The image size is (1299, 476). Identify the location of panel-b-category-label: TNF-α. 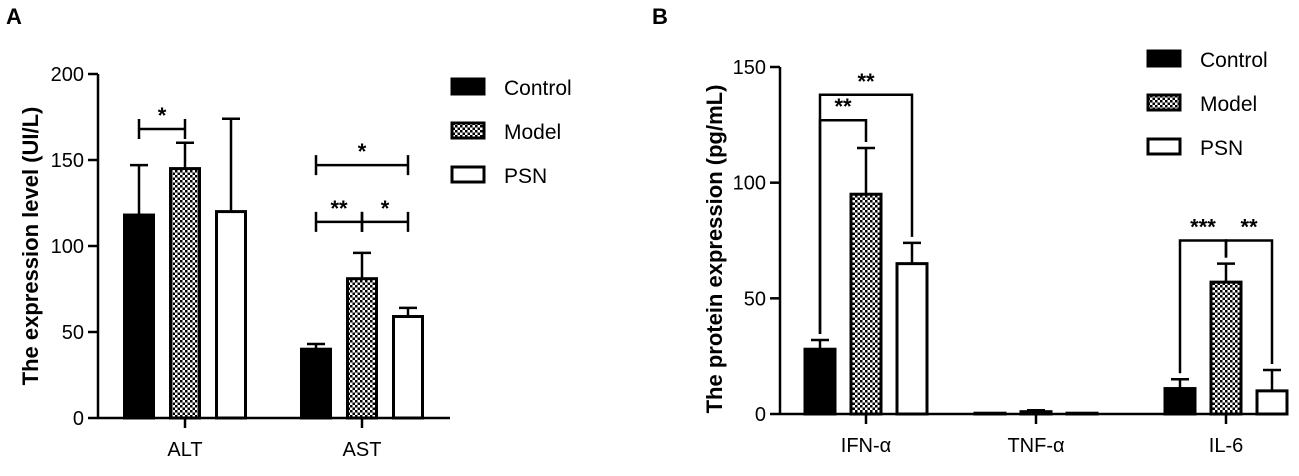
(1035, 446).